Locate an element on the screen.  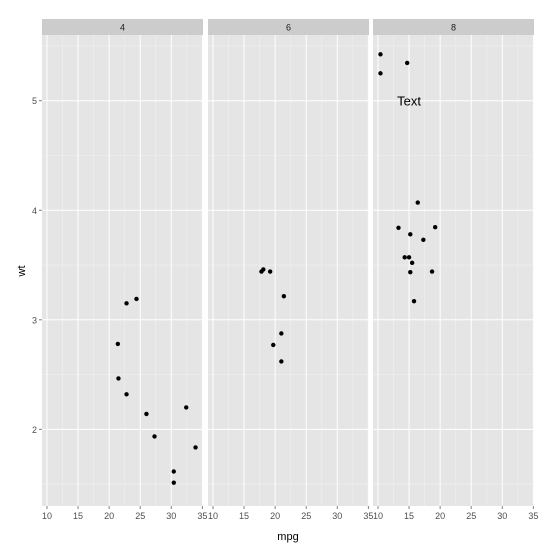
y-tick-label: 4 is located at coordinates (34, 211).